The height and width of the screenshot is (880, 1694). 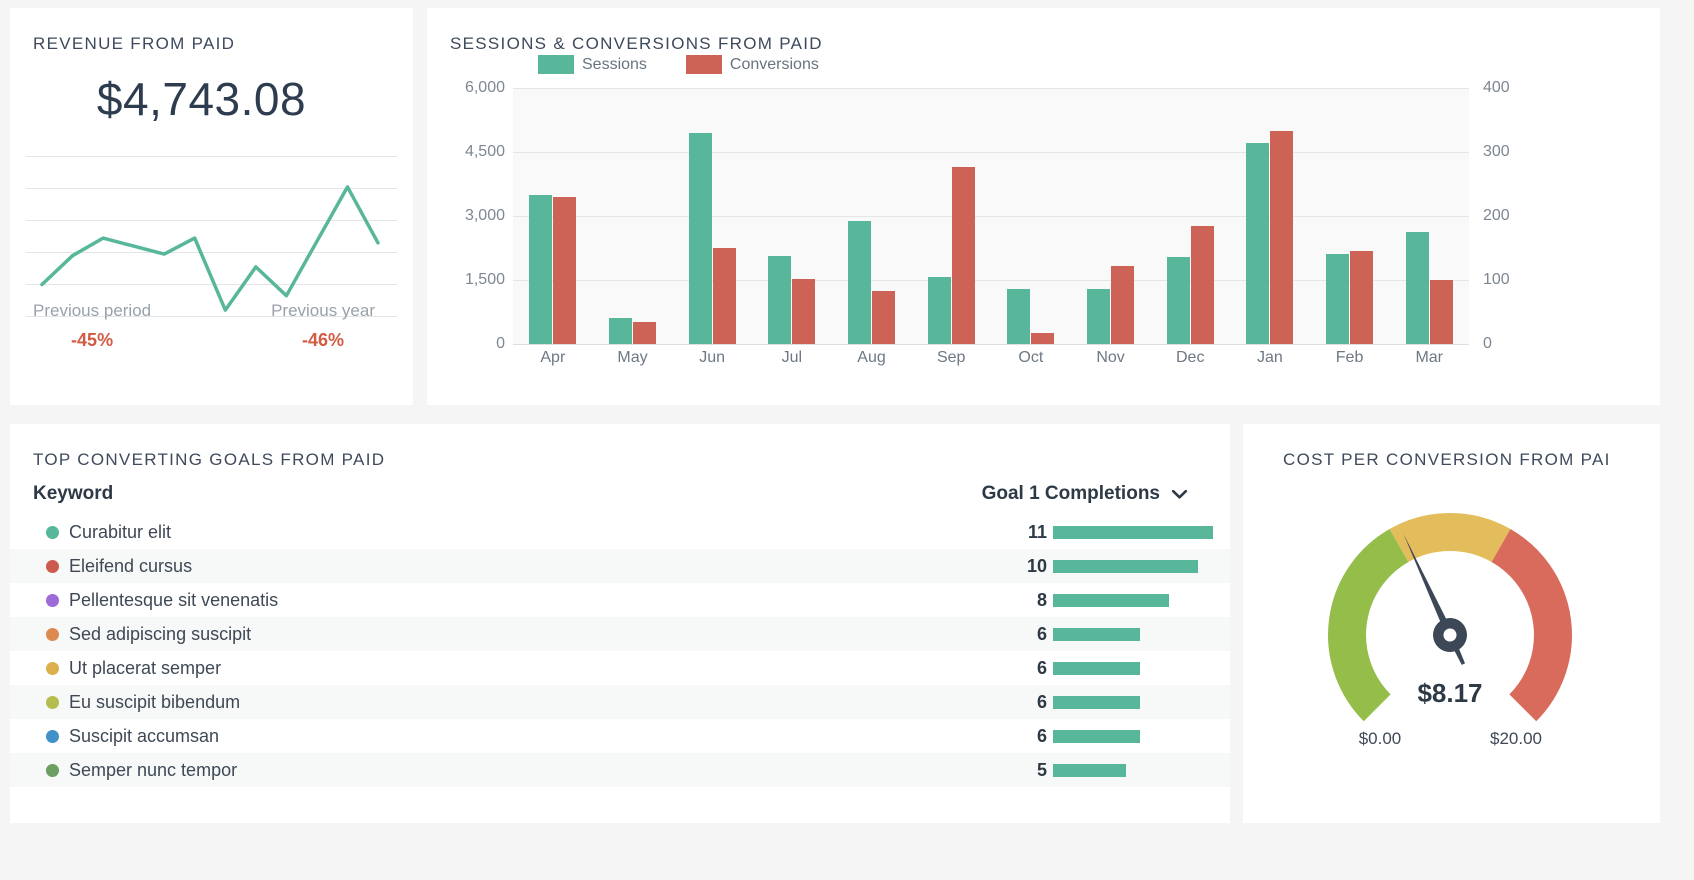 What do you see at coordinates (620, 702) in the screenshot?
I see `goal-row: Eu suscipit bibendum 6` at bounding box center [620, 702].